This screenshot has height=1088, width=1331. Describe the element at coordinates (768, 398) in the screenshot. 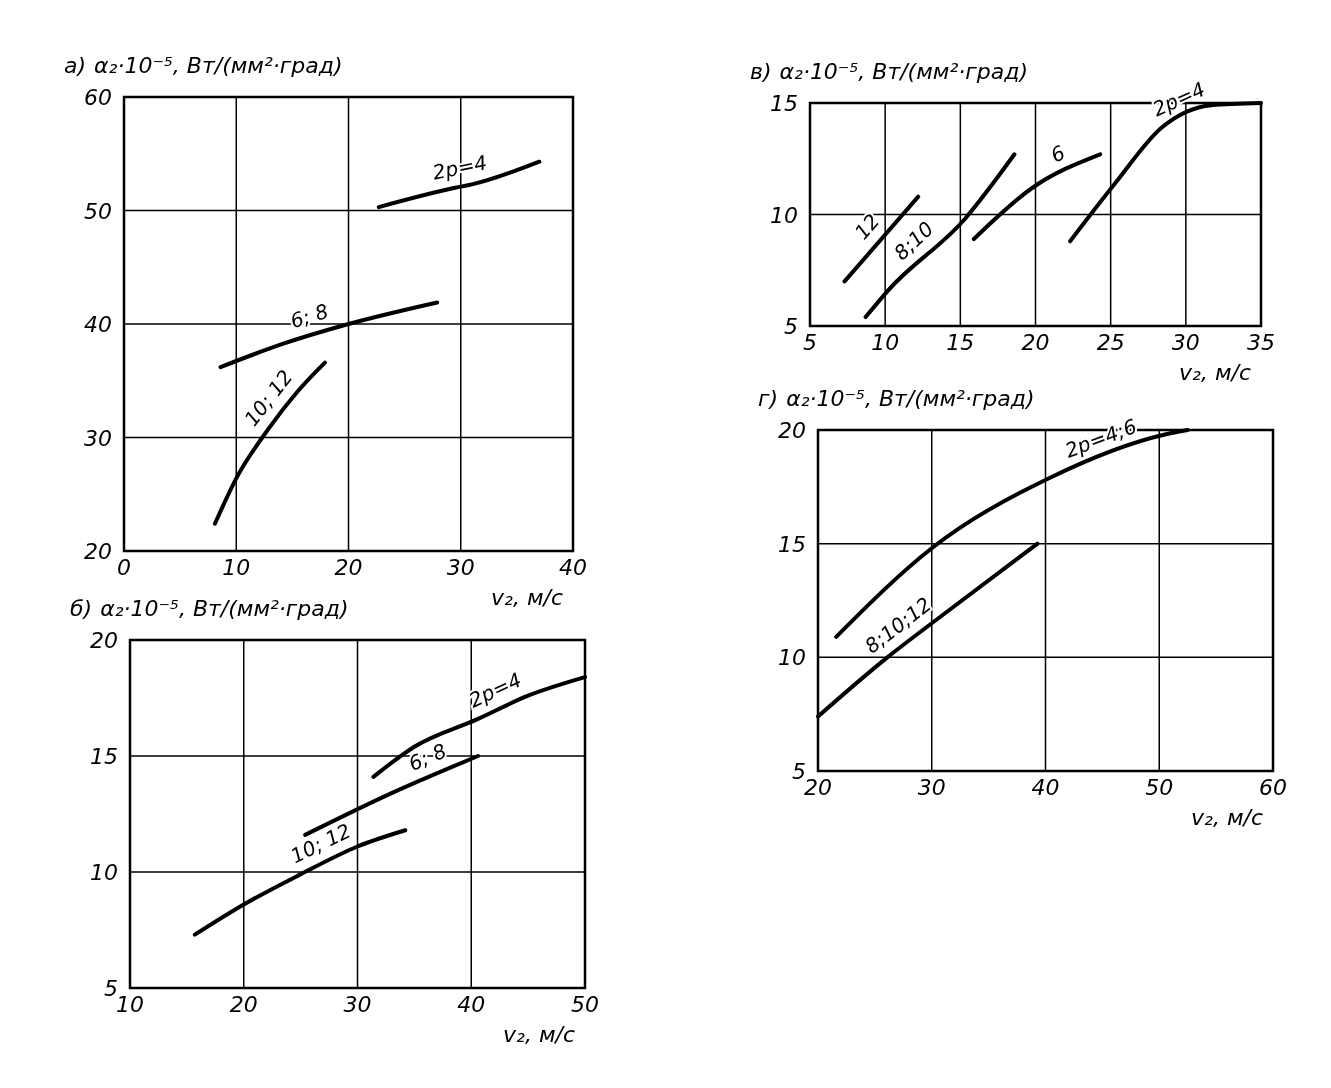

I see `chart-title: г)` at that location.